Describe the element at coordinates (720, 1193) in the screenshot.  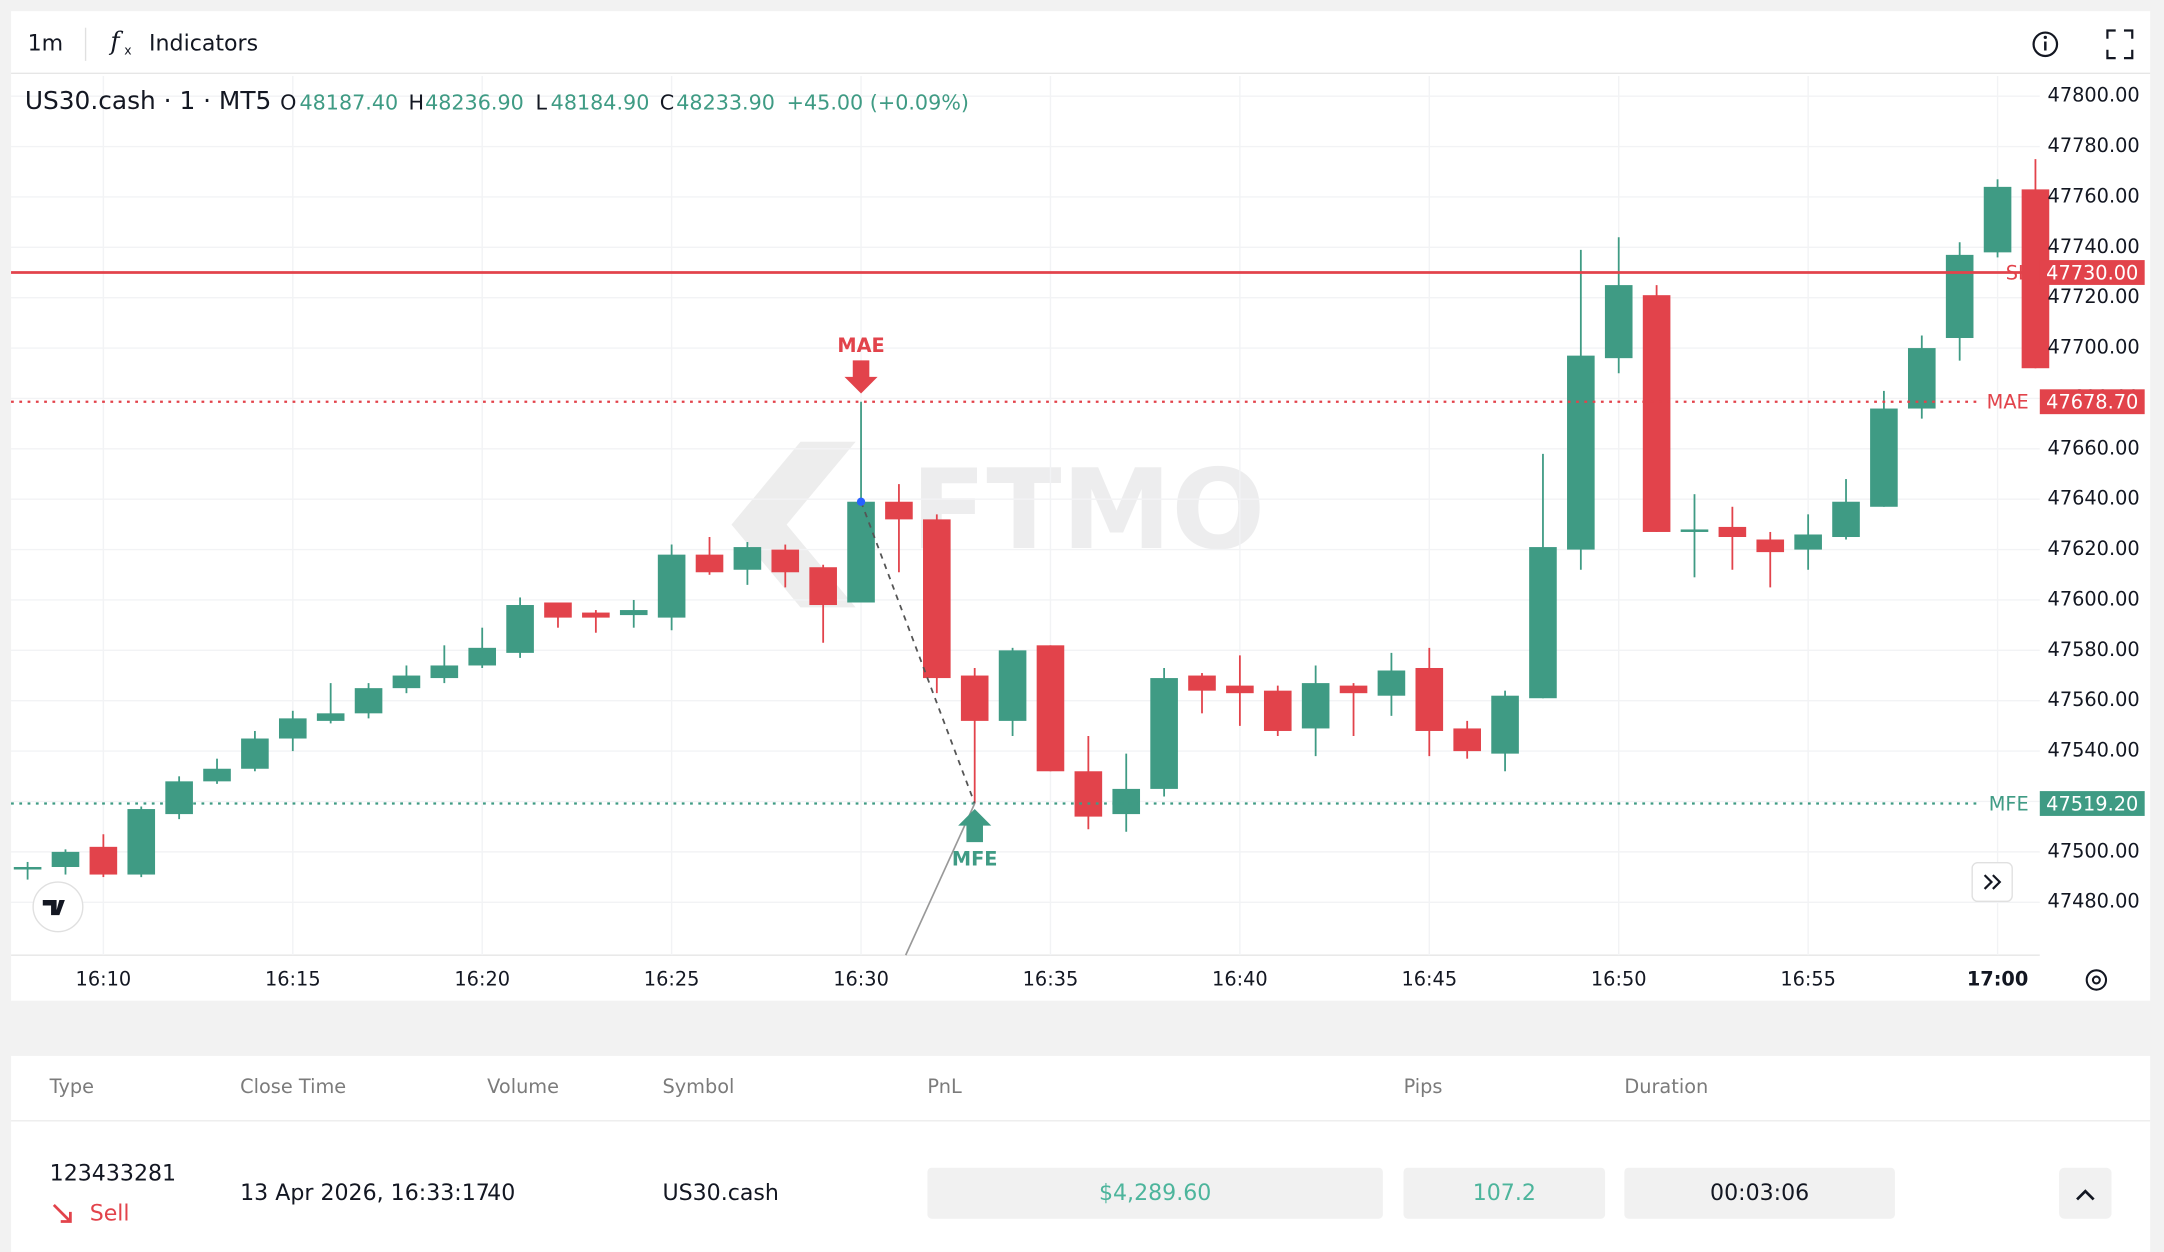
I see `symbol: US30.cash` at that location.